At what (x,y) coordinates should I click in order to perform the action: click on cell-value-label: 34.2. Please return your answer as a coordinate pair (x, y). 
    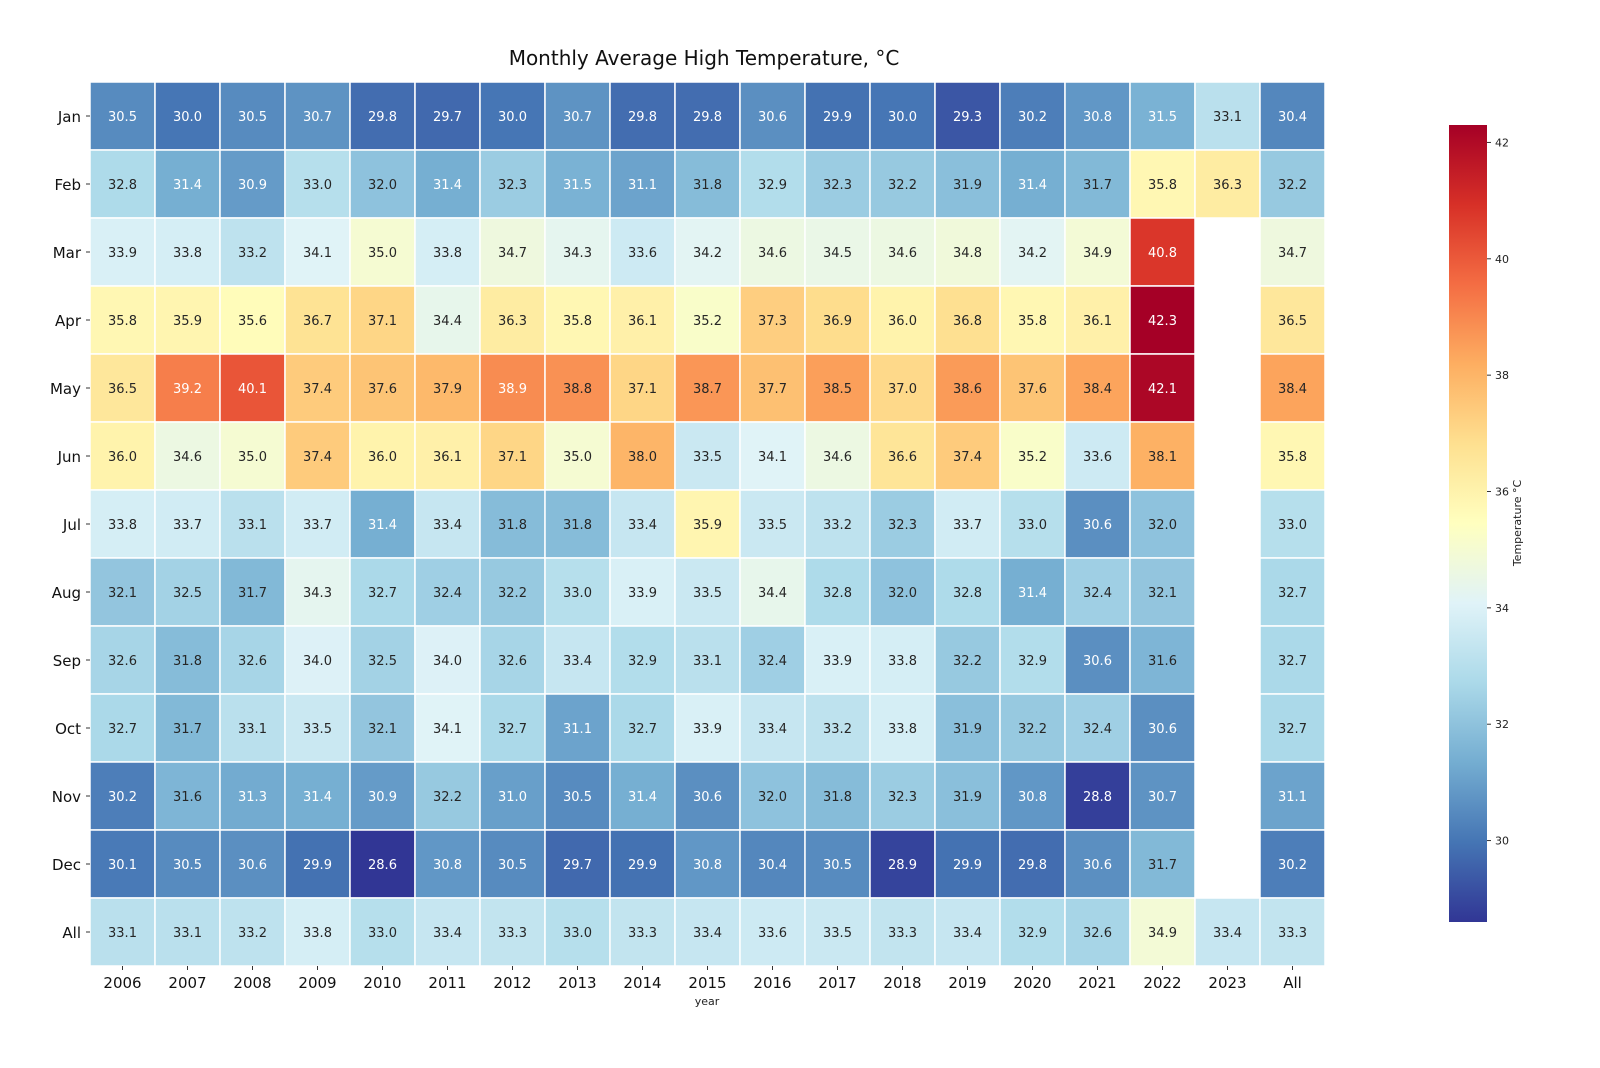
    Looking at the image, I should click on (707, 253).